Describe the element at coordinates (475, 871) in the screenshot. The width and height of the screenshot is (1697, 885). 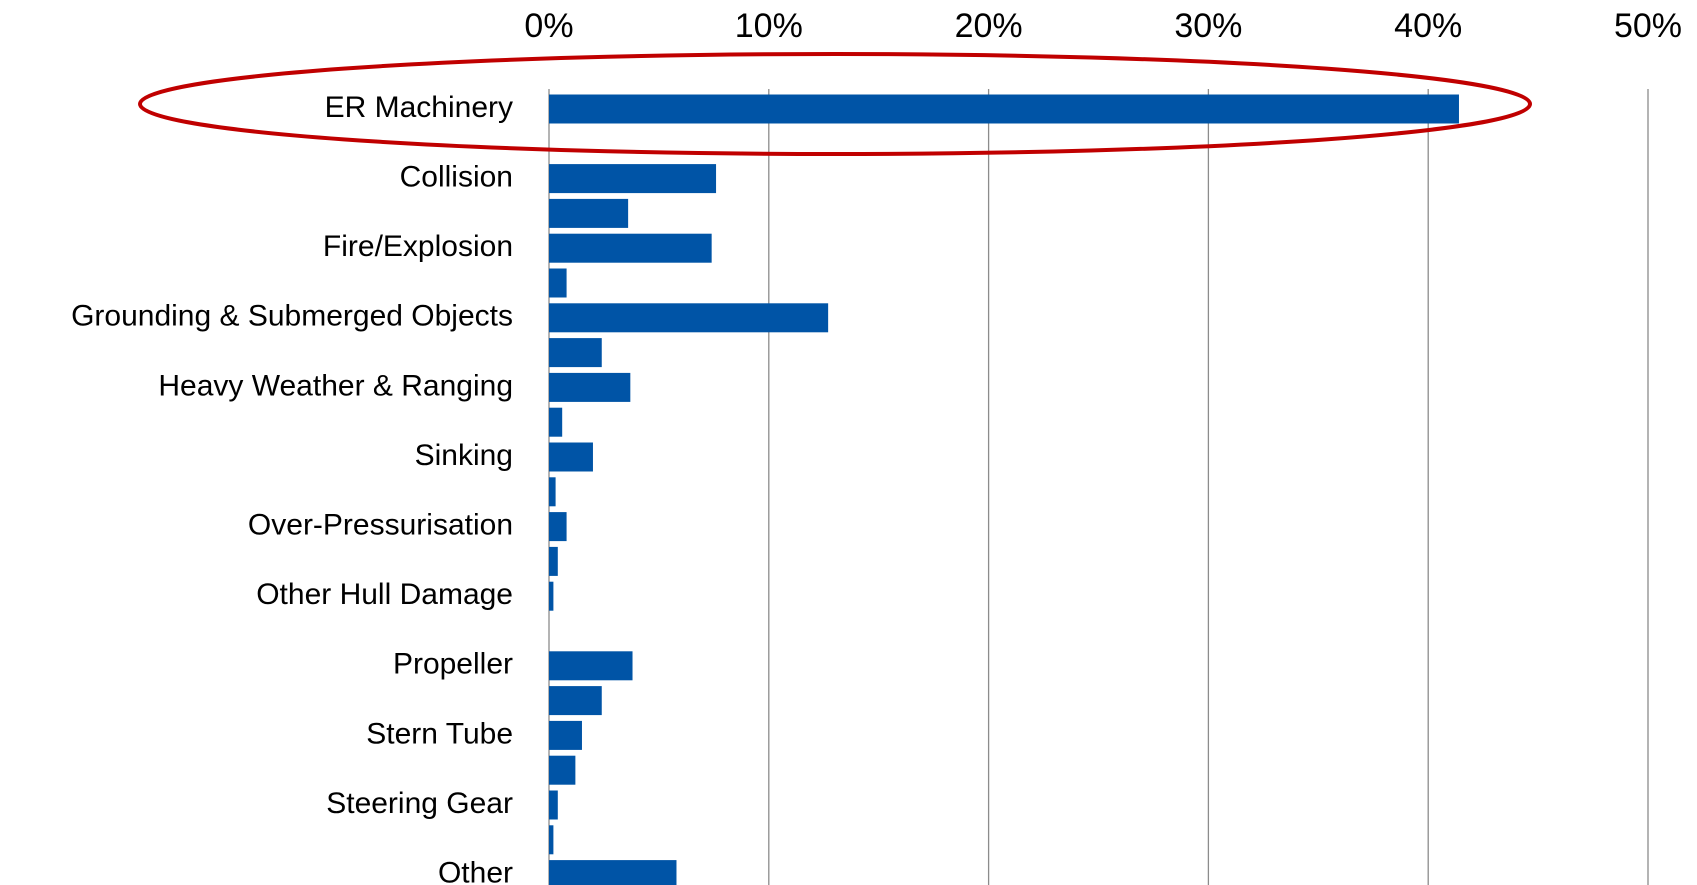
I see `y-tick-label: Other` at that location.